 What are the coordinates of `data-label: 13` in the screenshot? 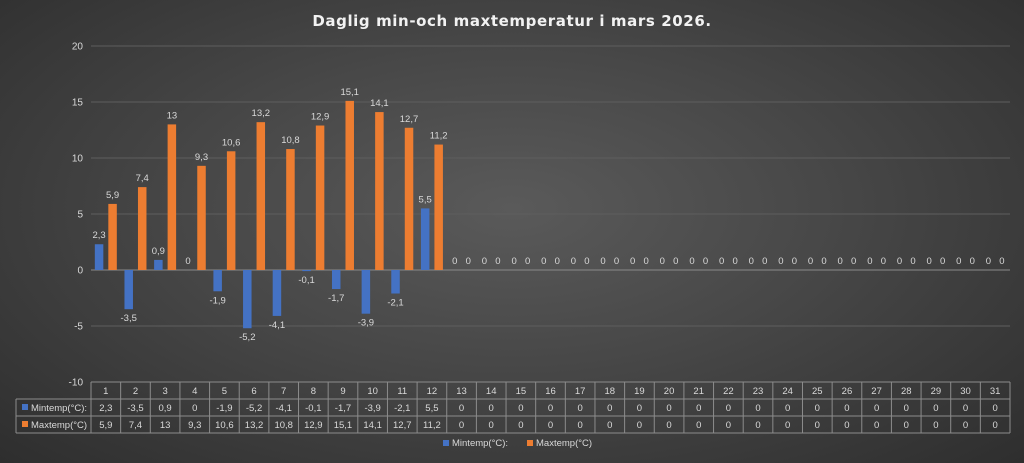 It's located at (172, 115).